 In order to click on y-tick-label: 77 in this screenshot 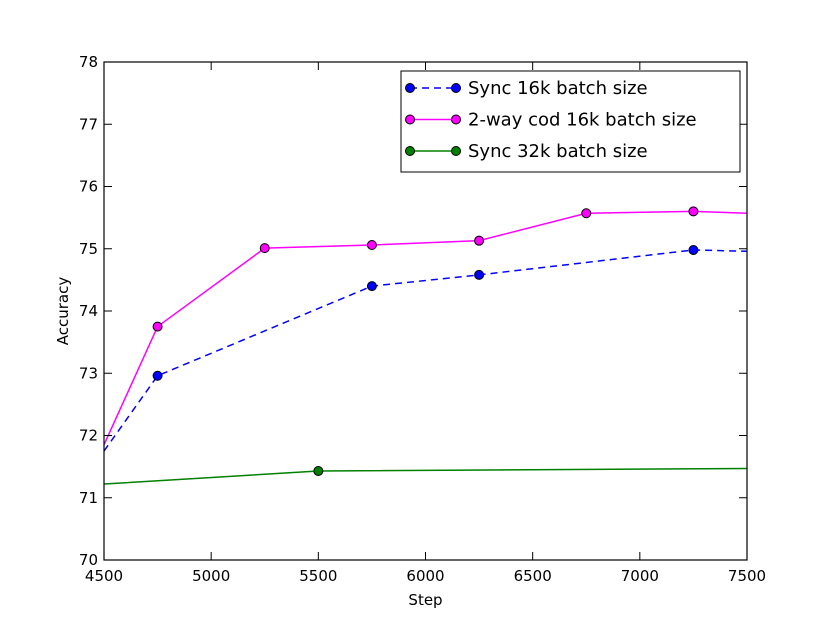, I will do `click(88, 124)`.